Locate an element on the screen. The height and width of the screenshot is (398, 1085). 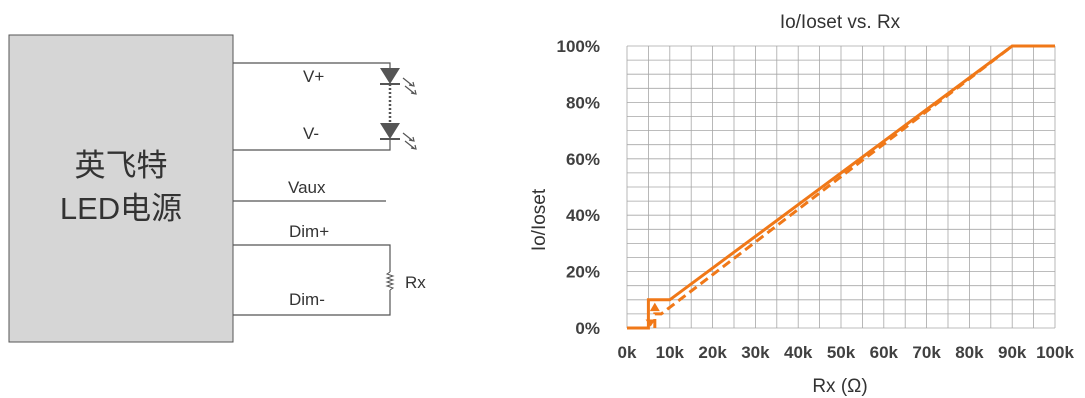
dimplus-wire is located at coordinates (312, 258).